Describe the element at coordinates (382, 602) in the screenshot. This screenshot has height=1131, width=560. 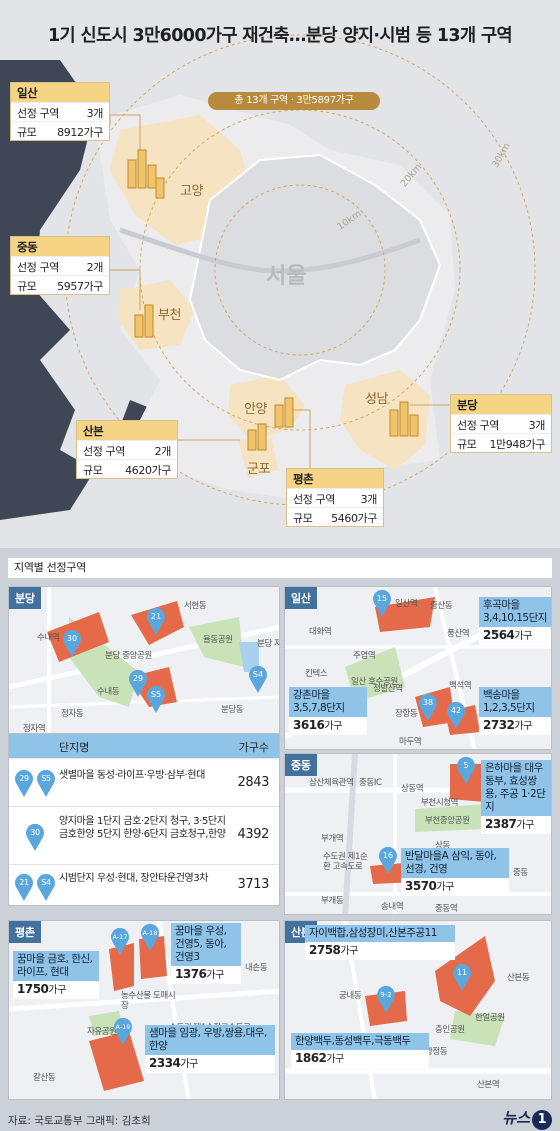
I see `pin-15: 15` at that location.